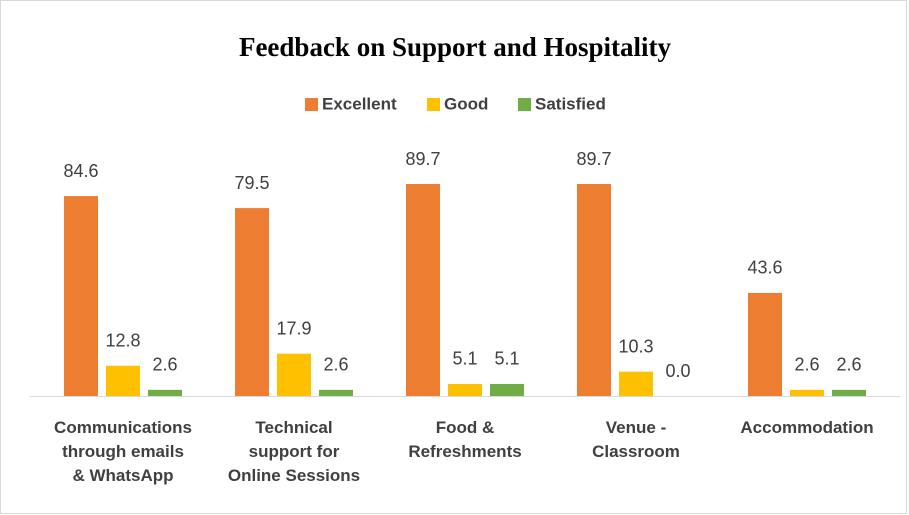 This screenshot has height=515, width=909. Describe the element at coordinates (636, 439) in the screenshot. I see `x-tick-label: Venue - Classroom` at that location.